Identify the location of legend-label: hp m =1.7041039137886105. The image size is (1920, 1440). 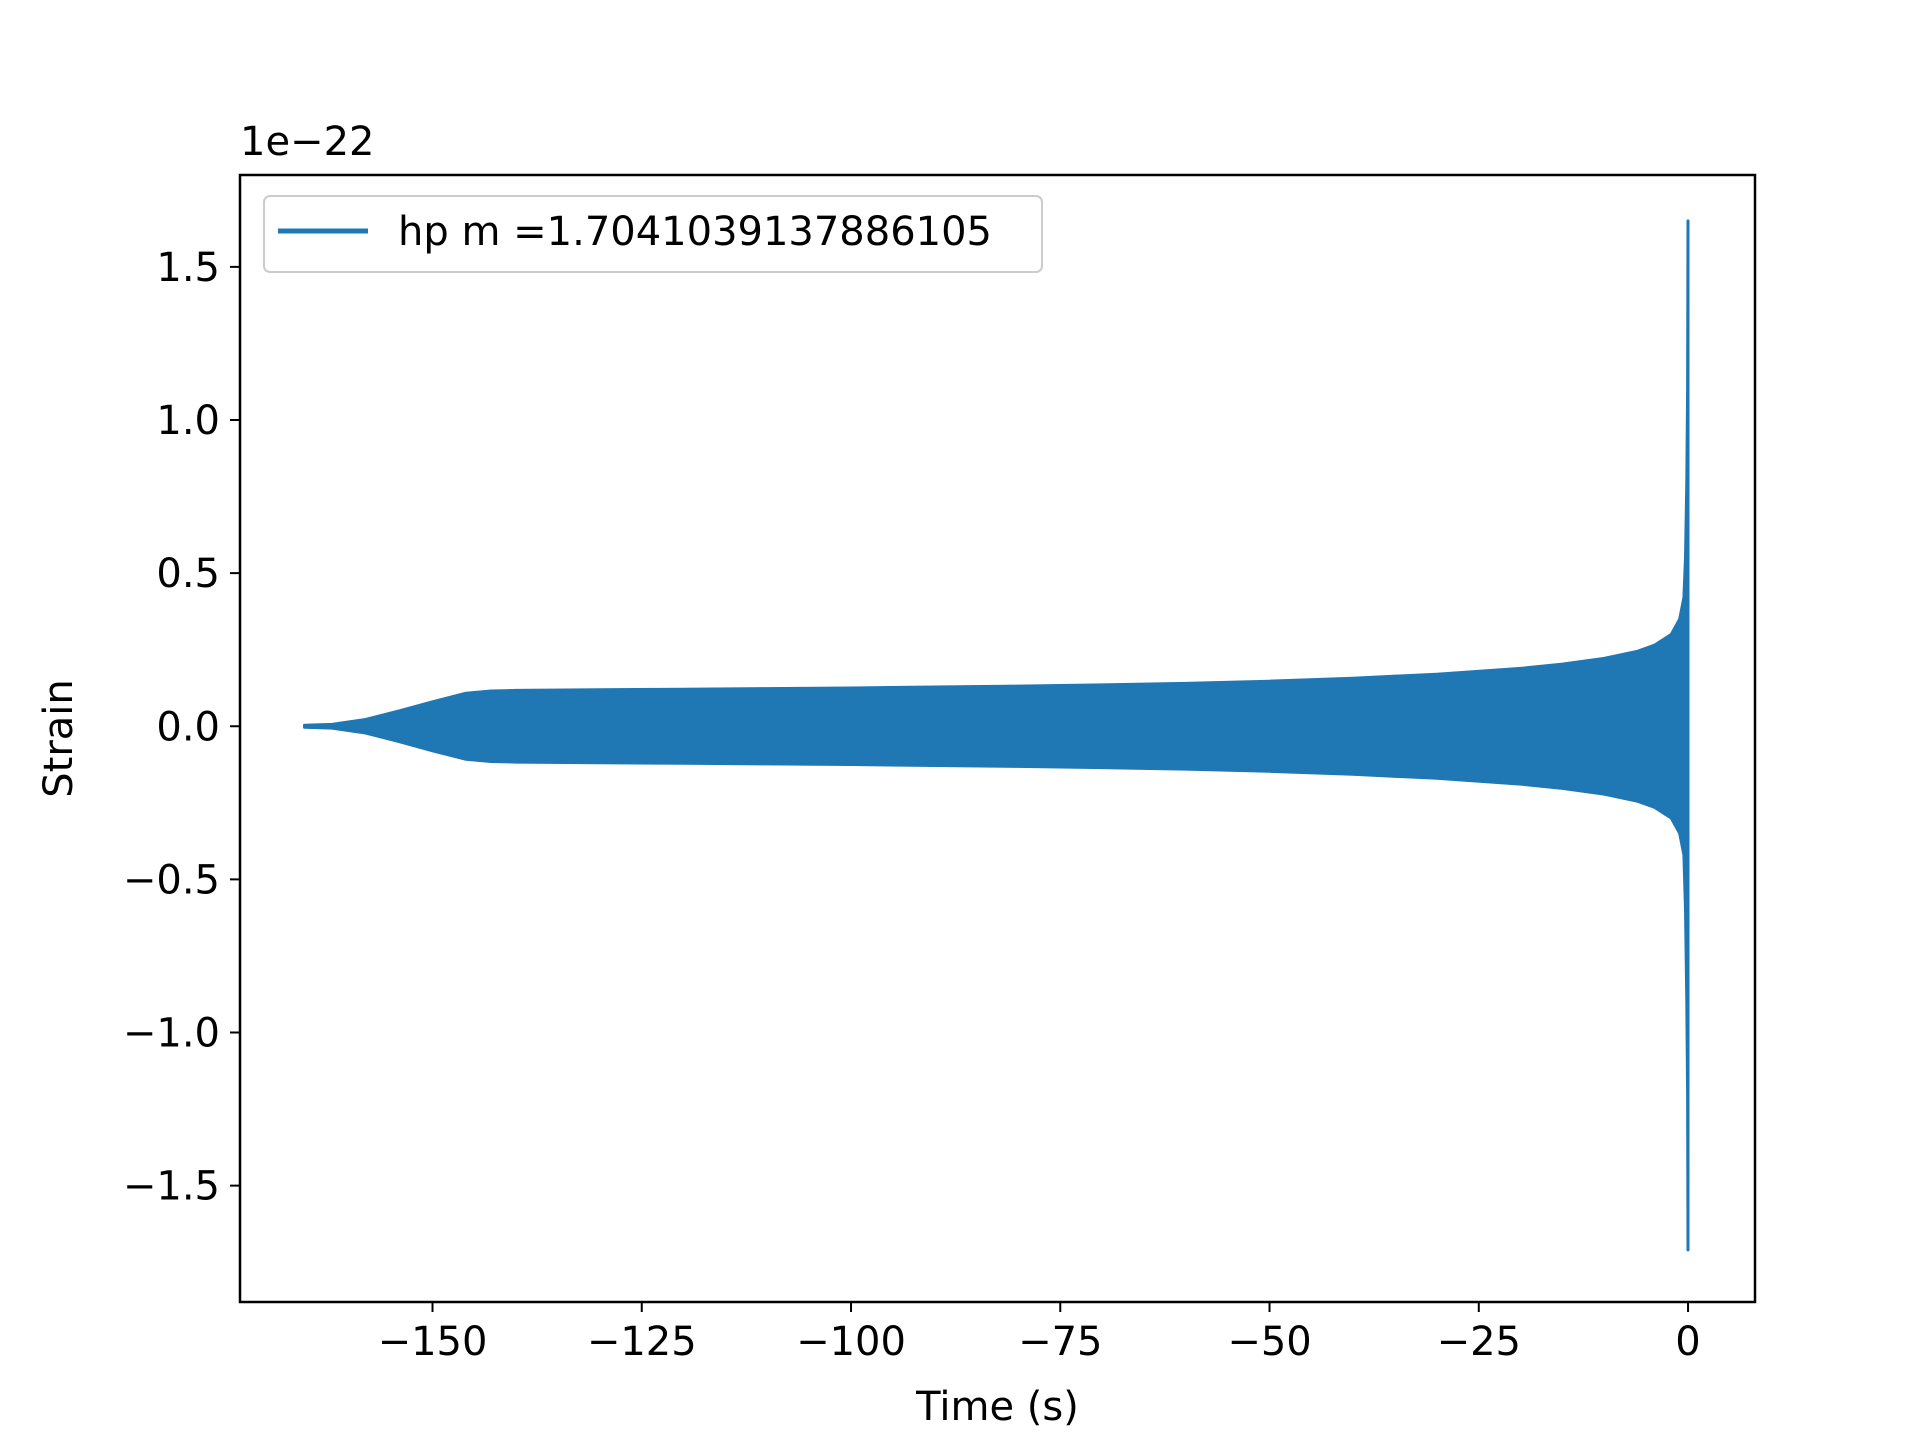
(695, 232).